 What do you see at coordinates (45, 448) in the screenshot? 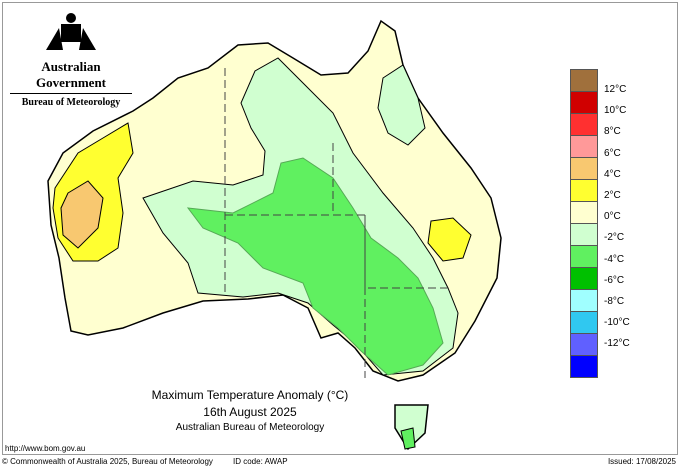
I see `website-link: http://www.bom.gov.au` at bounding box center [45, 448].